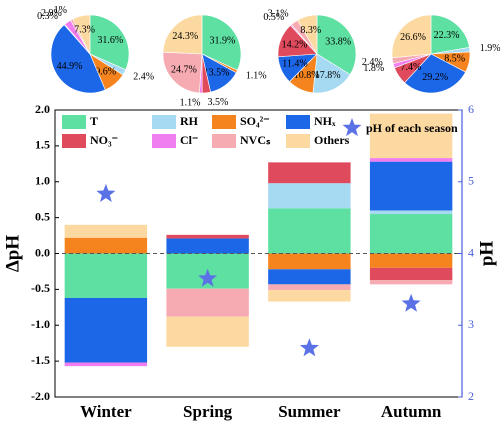 The image size is (500, 425). What do you see at coordinates (310, 30) in the screenshot?
I see `pie-value-label: 8.3%` at bounding box center [310, 30].